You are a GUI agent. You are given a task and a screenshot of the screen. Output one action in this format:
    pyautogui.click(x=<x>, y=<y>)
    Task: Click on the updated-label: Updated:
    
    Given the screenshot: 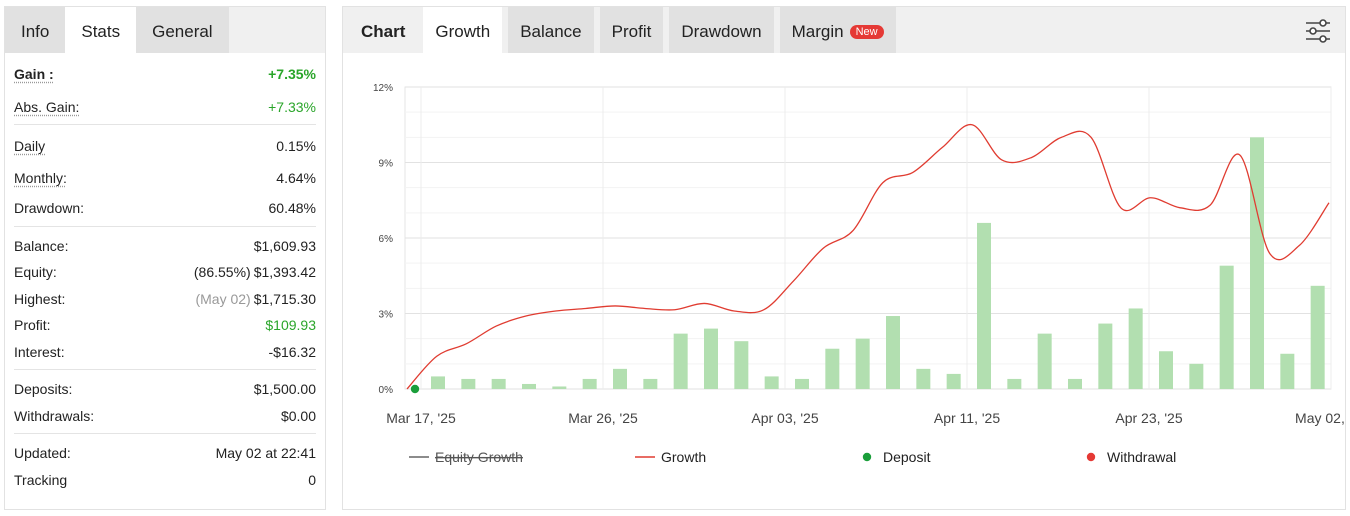 What is the action you would take?
    pyautogui.click(x=42, y=453)
    